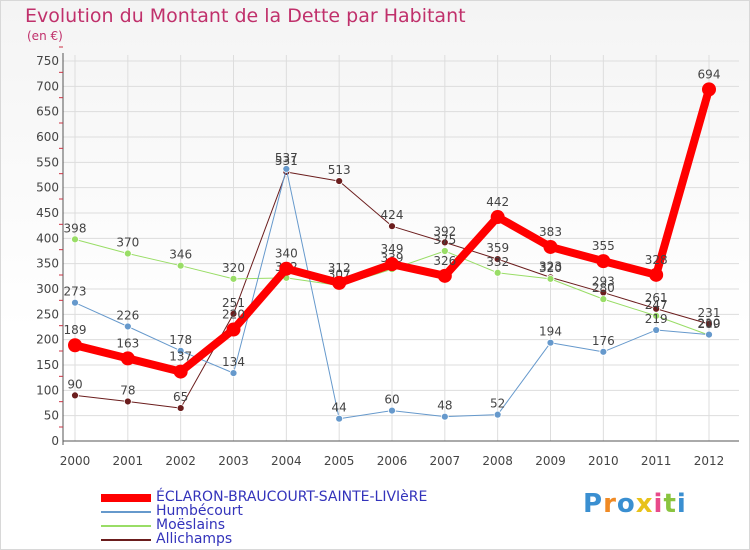 This screenshot has width=750, height=550. Describe the element at coordinates (128, 461) in the screenshot. I see `x-tick-label: 2001` at that location.